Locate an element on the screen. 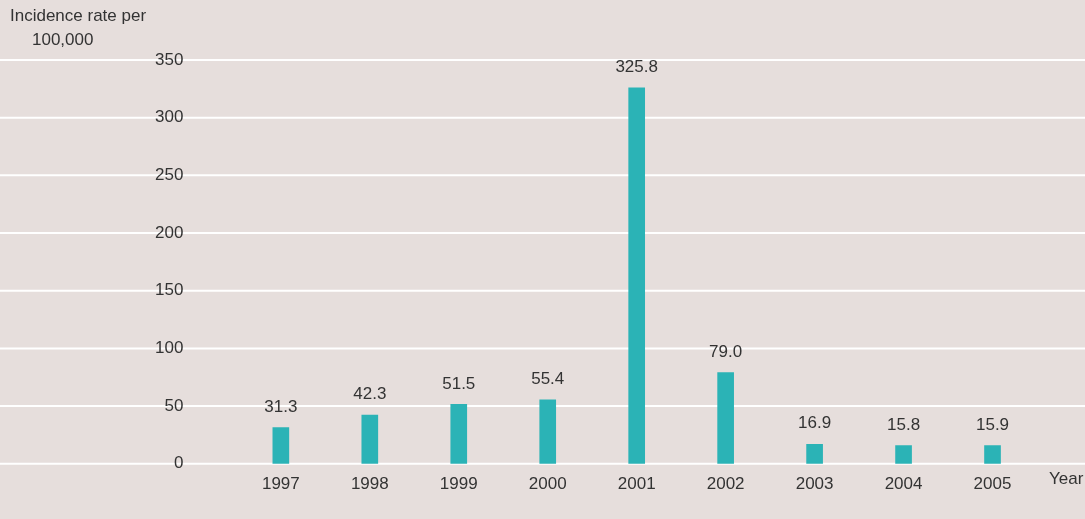 This screenshot has height=519, width=1085. y-tick-label: 0 is located at coordinates (178, 463).